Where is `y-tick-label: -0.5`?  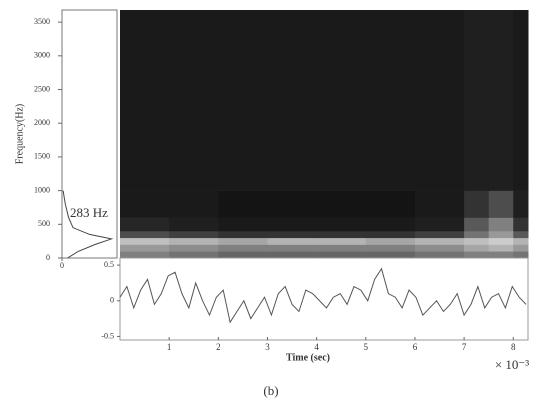 y-tick-label: -0.5 is located at coordinates (107, 335).